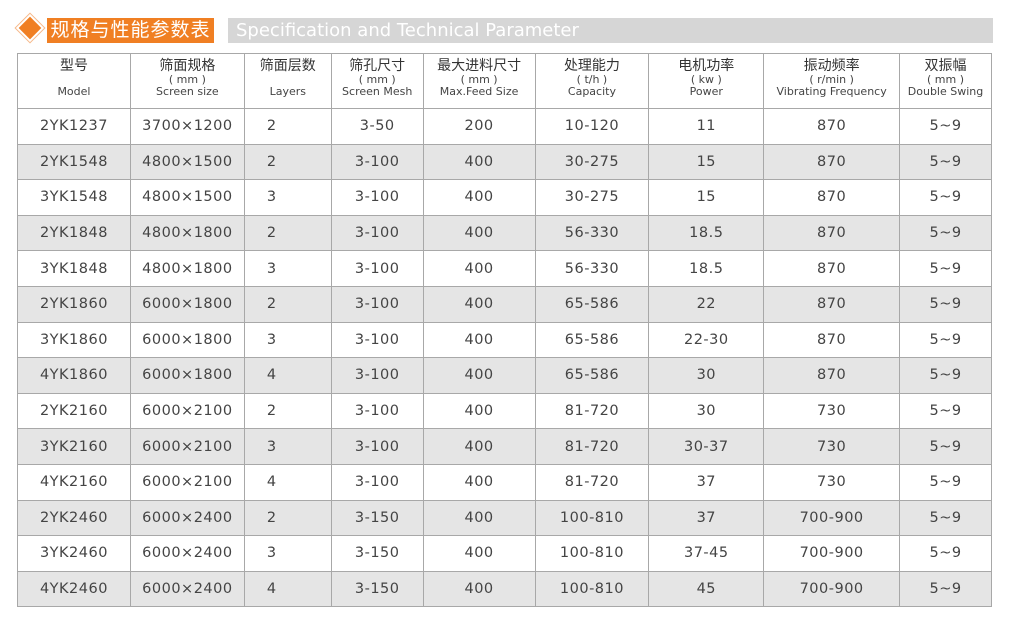 The image size is (1035, 625). What do you see at coordinates (945, 92) in the screenshot?
I see `header-en: Double Swing` at bounding box center [945, 92].